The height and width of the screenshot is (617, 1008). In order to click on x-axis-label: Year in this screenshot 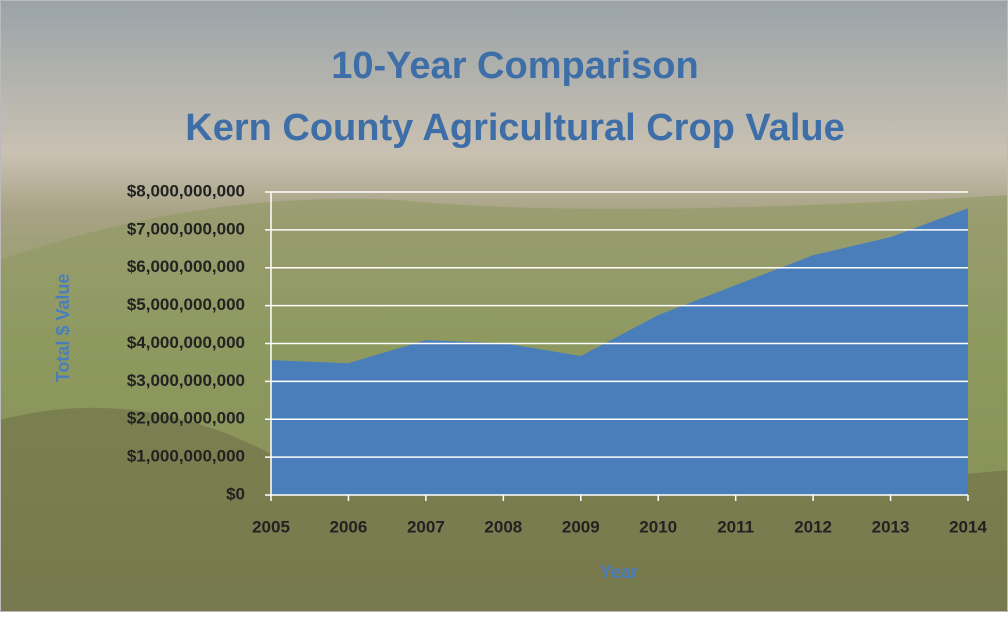, I will do `click(619, 572)`.